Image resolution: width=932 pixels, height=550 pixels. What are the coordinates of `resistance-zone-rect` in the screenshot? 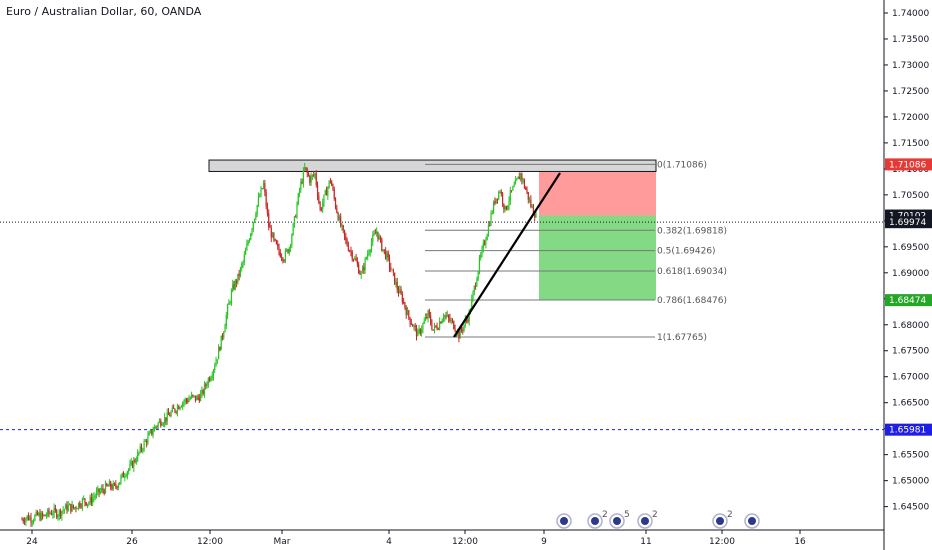 It's located at (432, 165).